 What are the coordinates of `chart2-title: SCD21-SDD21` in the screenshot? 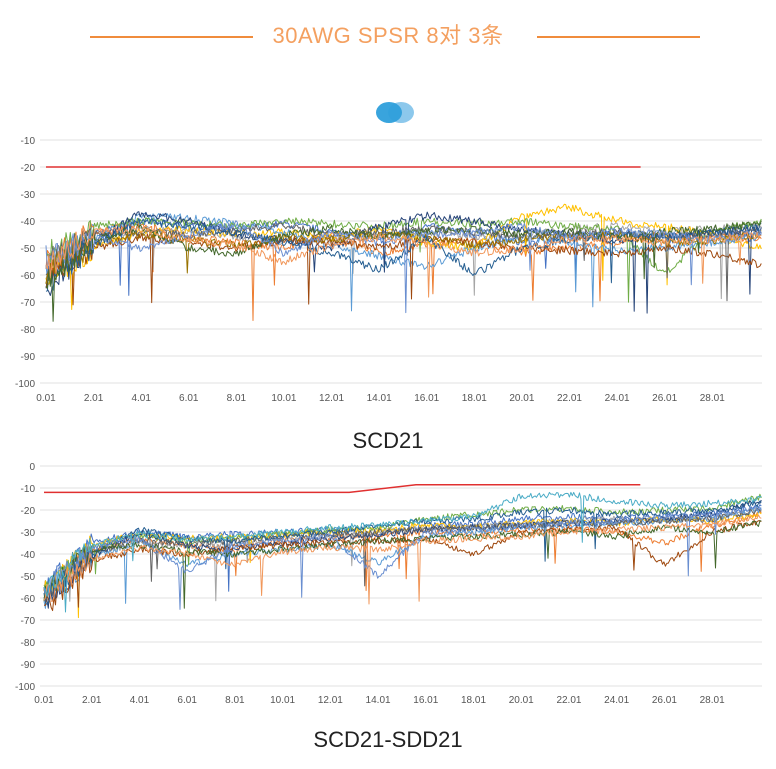 It's located at (388, 739).